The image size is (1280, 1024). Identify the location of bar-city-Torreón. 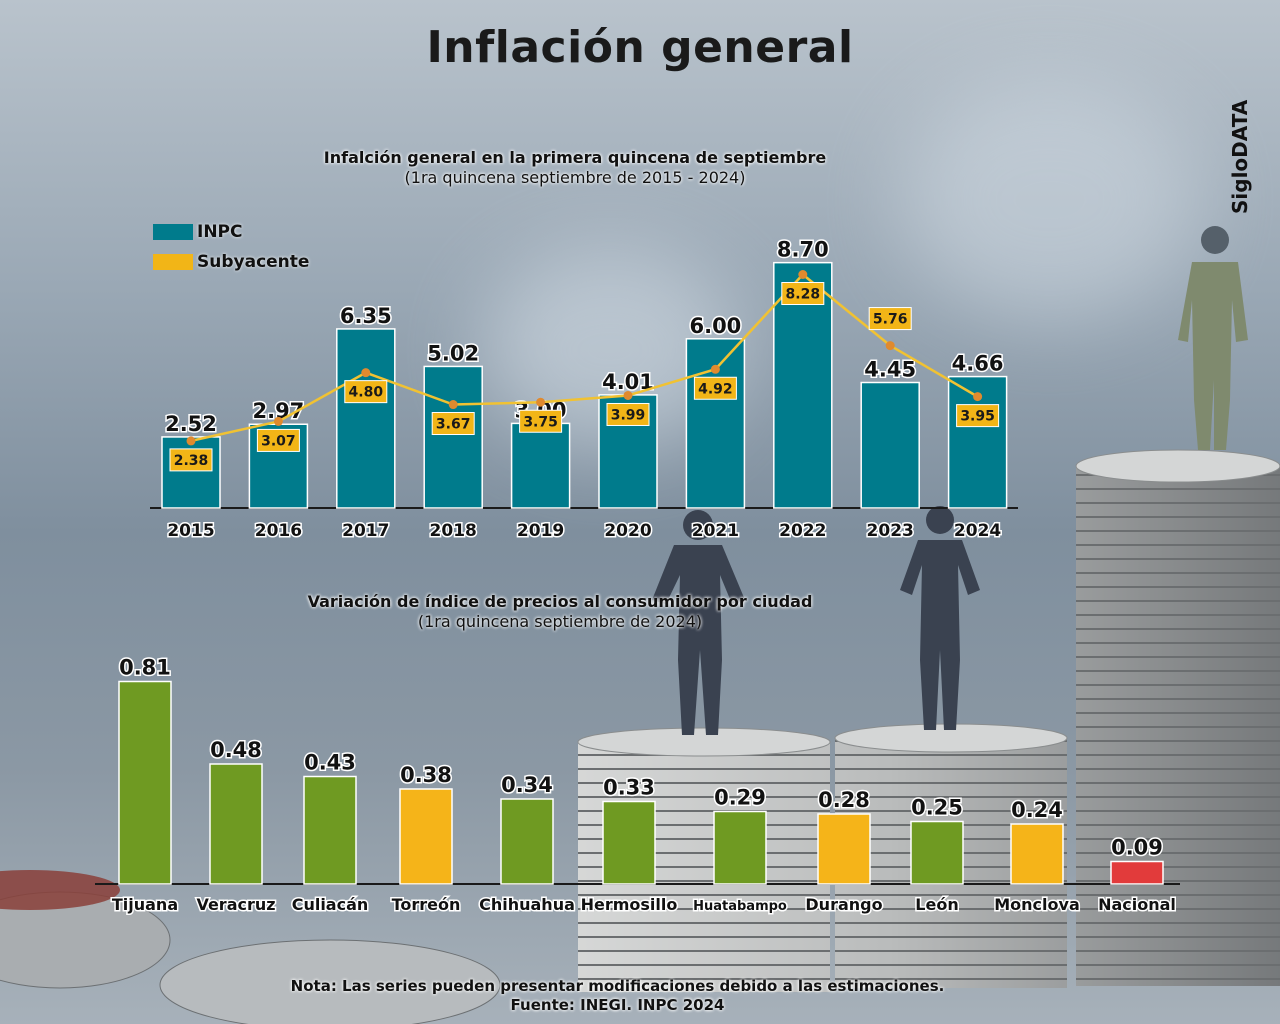
(426, 836).